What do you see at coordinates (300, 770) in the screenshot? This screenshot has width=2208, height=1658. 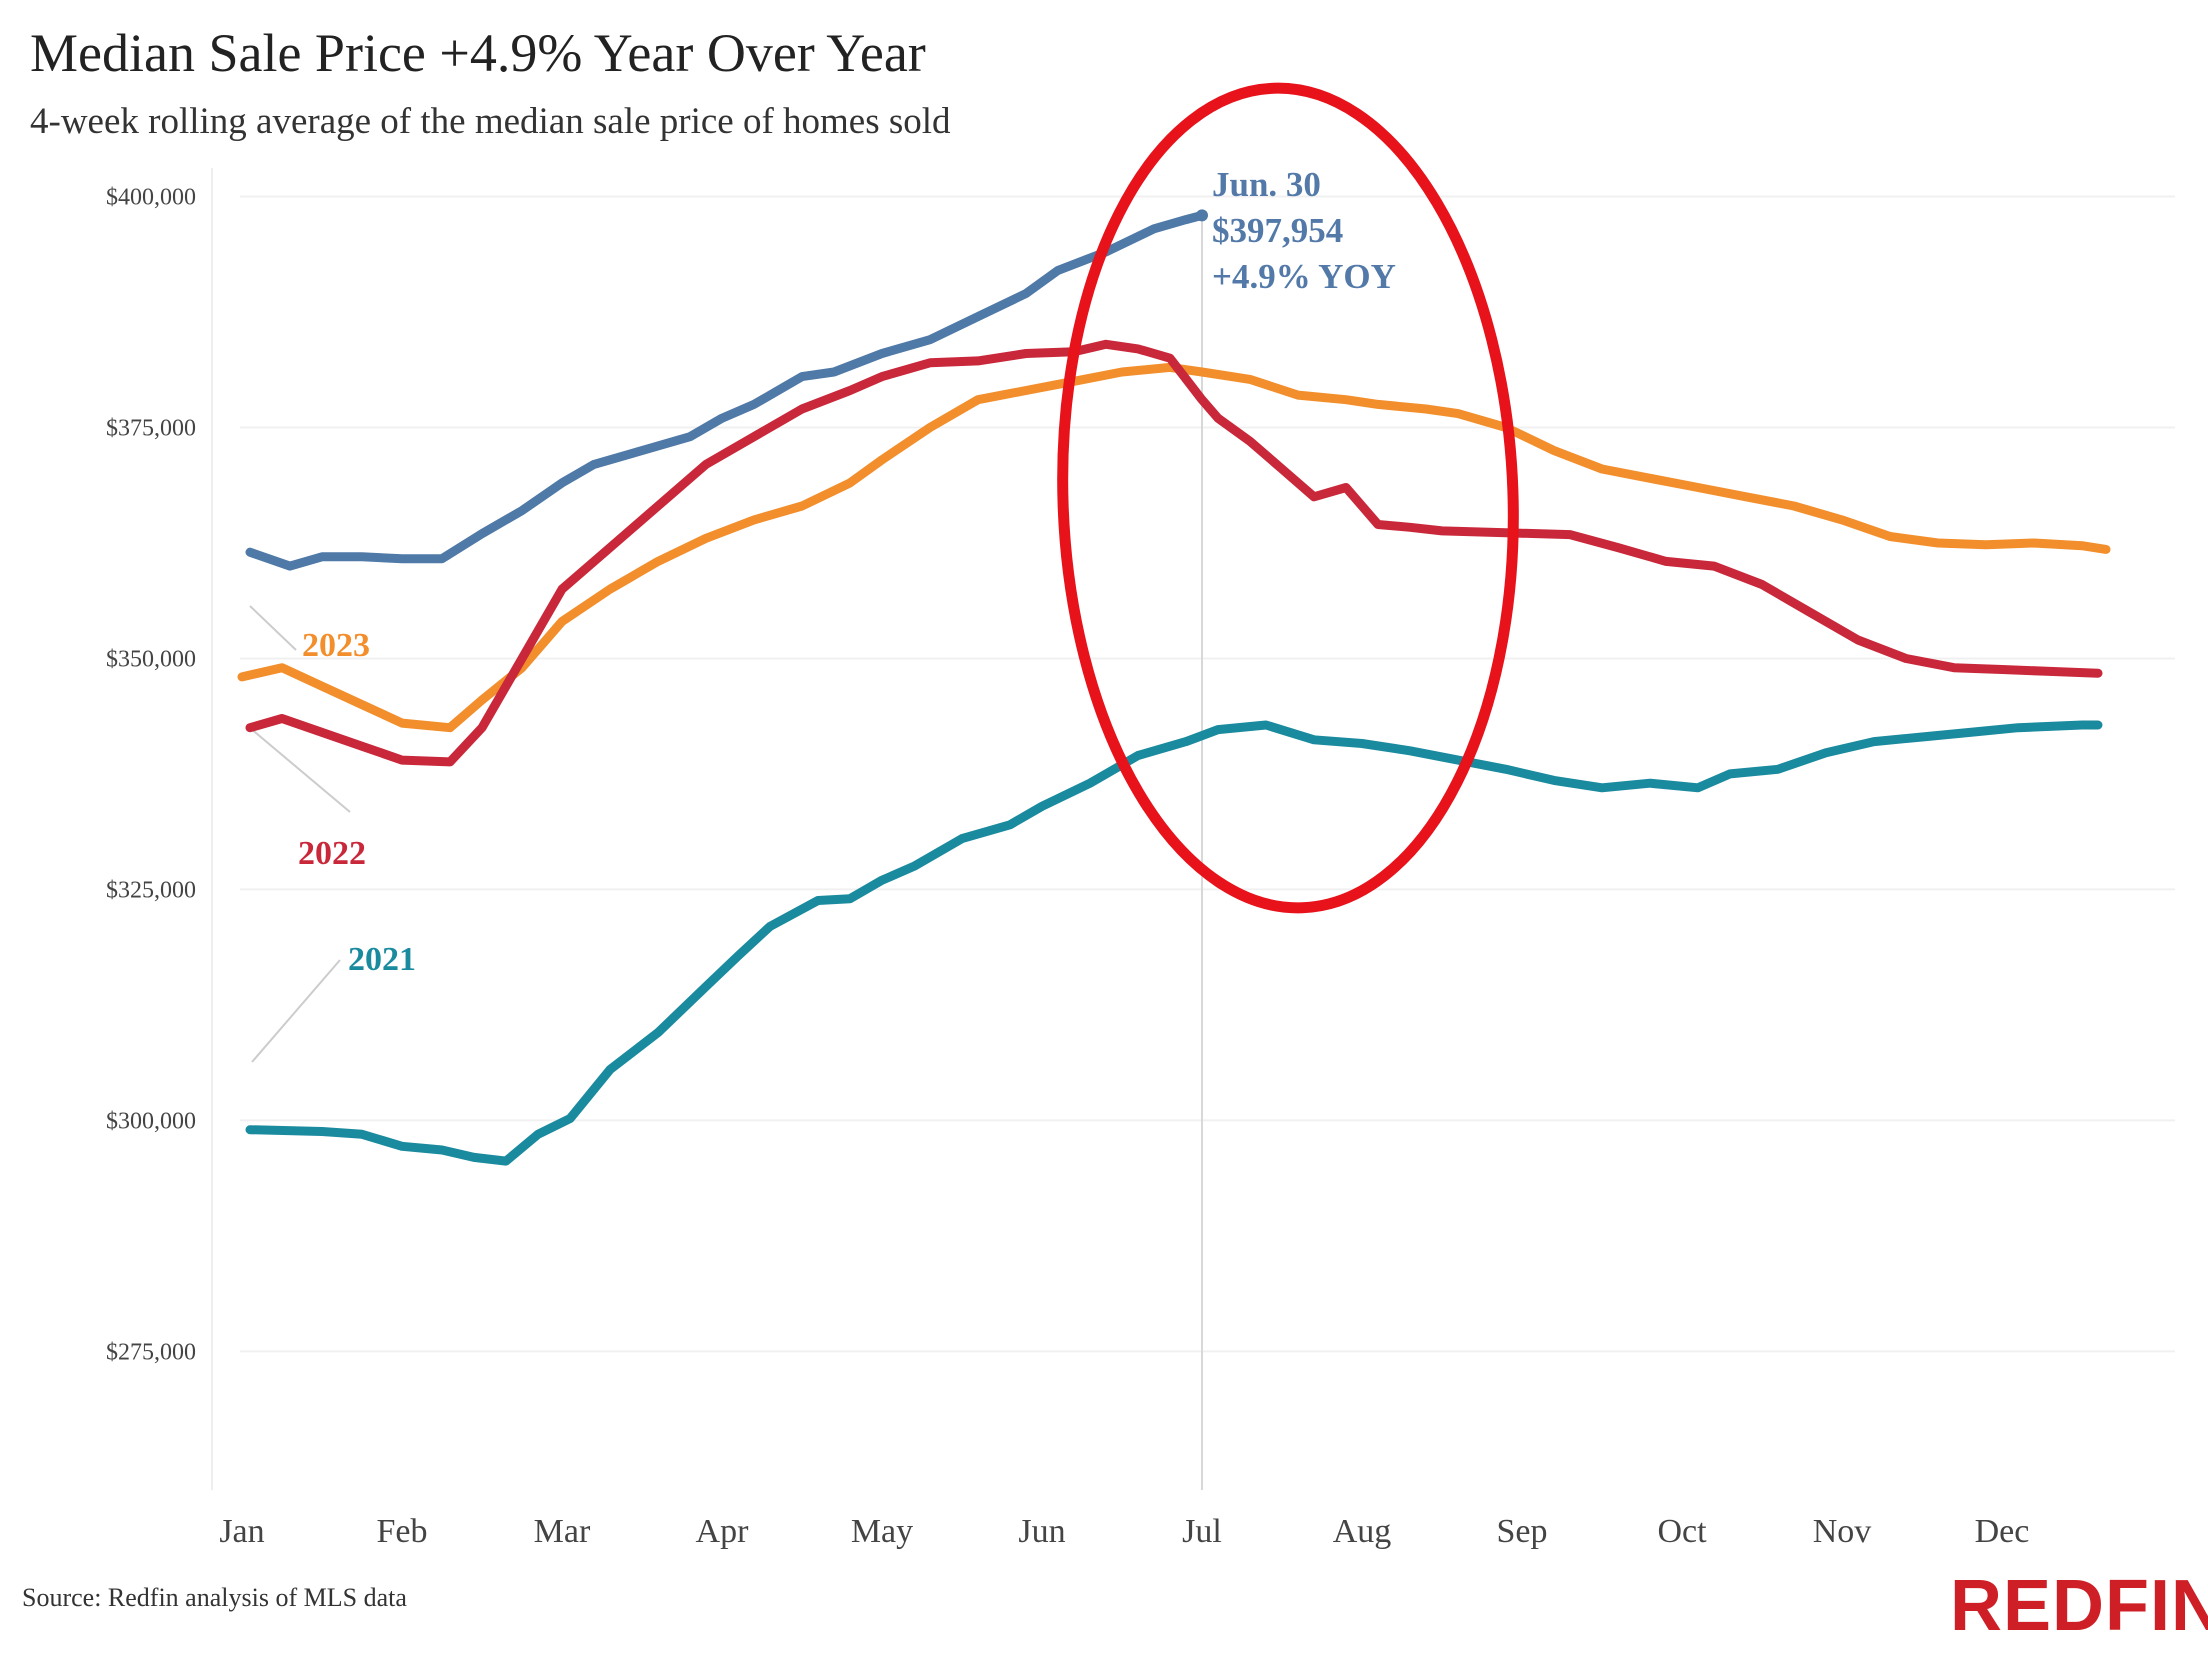 I see `label-leader-2022` at bounding box center [300, 770].